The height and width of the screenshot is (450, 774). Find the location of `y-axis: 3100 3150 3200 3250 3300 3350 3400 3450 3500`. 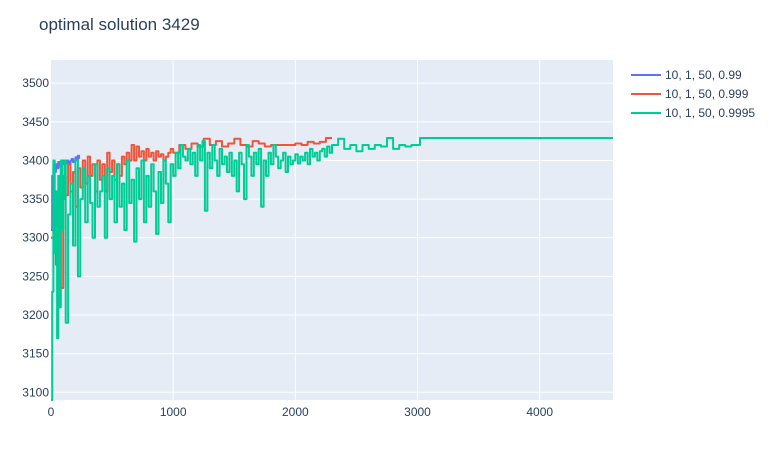

y-axis: 3100 3150 3200 3250 3300 3350 3400 3450 3500 is located at coordinates (35, 237).